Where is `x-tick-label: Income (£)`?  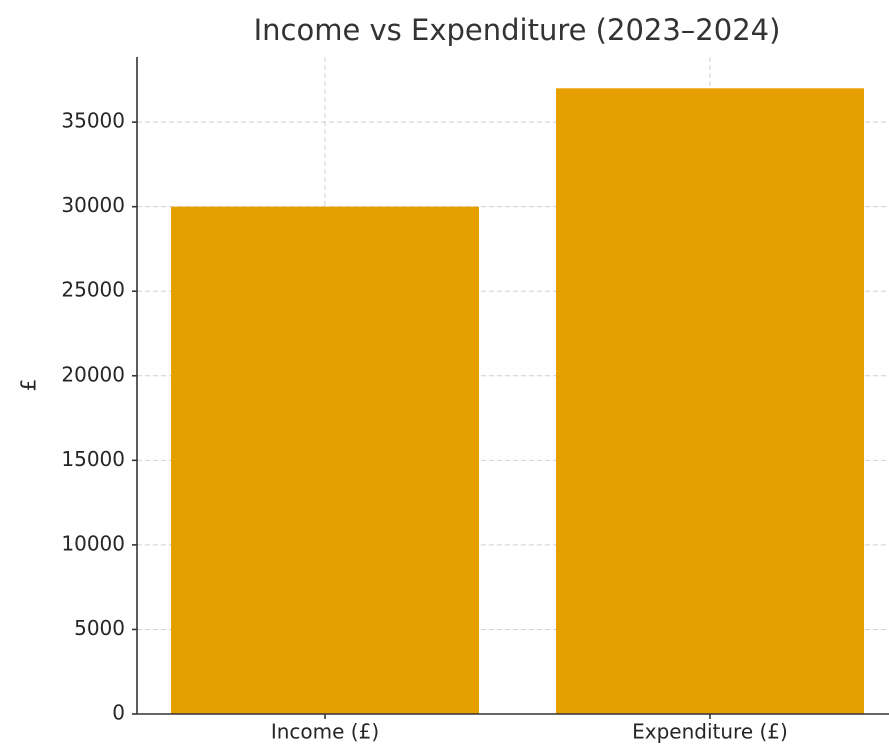
x-tick-label: Income (£) is located at coordinates (325, 732).